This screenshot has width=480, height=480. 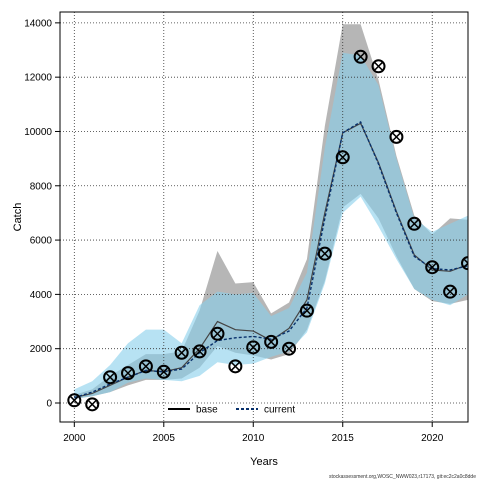 What do you see at coordinates (42, 213) in the screenshot?
I see `y-axis: 0 2000 4000 6000 8000 10000 12000 14000` at bounding box center [42, 213].